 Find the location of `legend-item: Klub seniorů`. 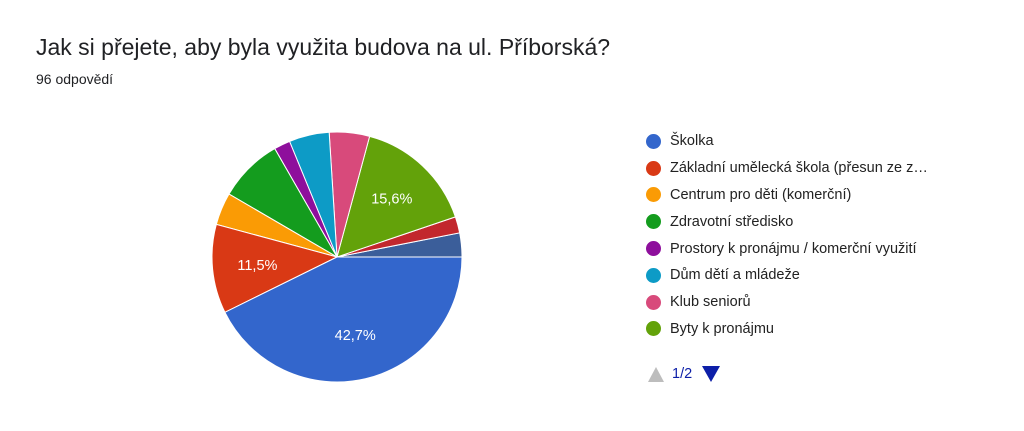

legend-item: Klub seniorů is located at coordinates (787, 302).